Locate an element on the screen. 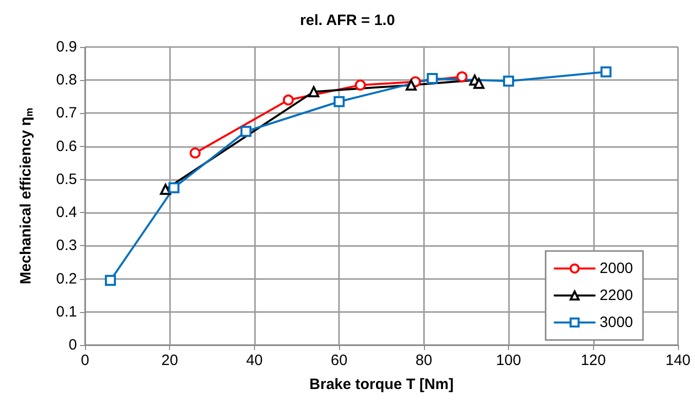  legend-label: 3000 is located at coordinates (617, 322).